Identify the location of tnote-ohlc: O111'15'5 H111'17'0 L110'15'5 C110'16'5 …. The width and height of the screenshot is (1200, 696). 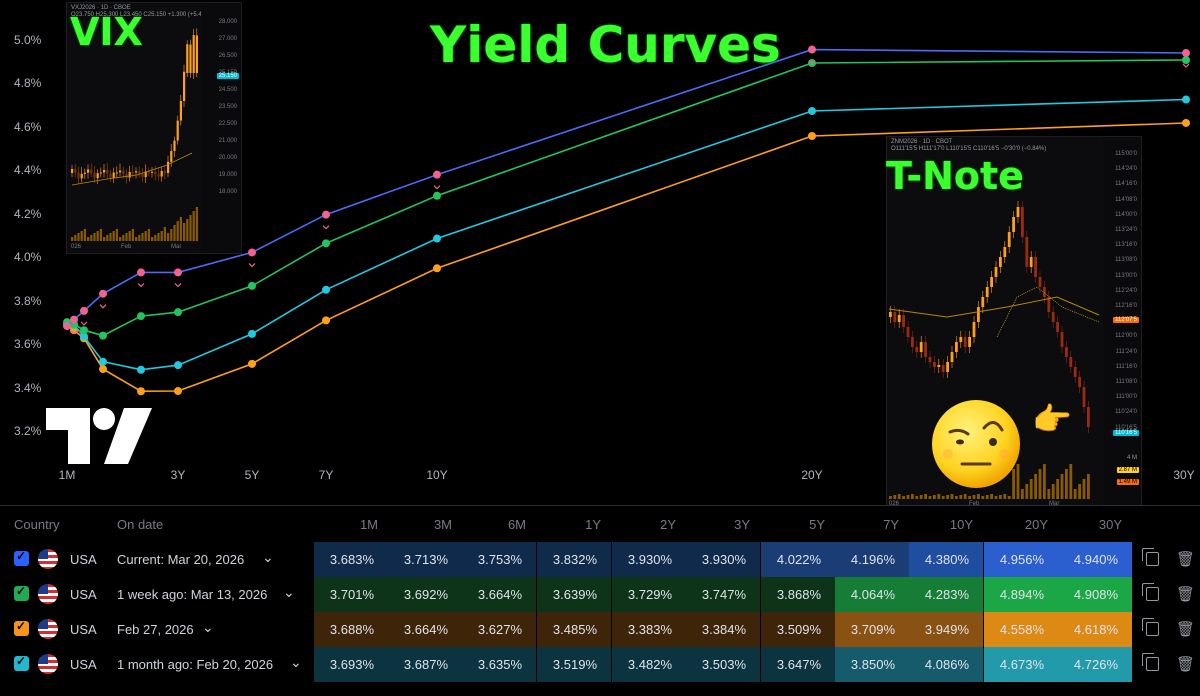
(969, 149).